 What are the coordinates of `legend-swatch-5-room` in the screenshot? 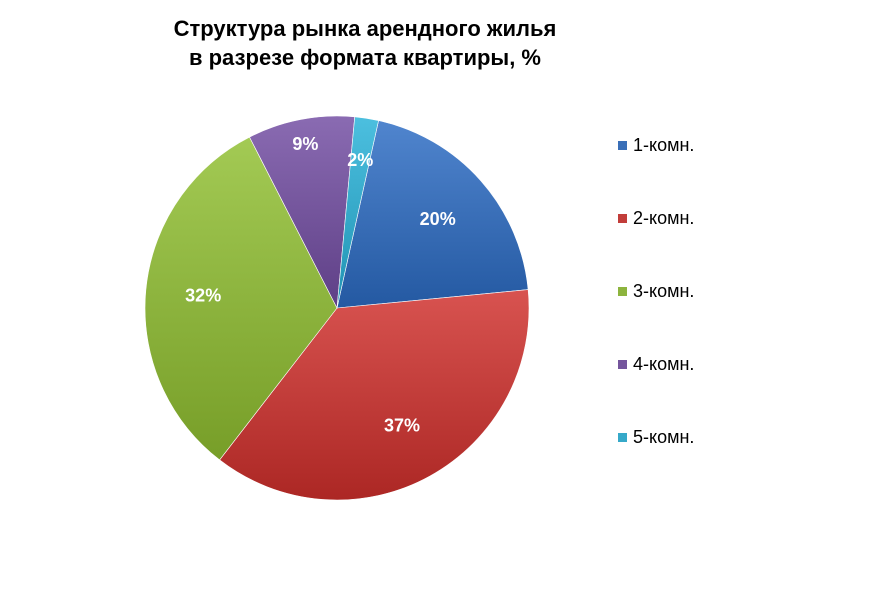 It's located at (622, 437).